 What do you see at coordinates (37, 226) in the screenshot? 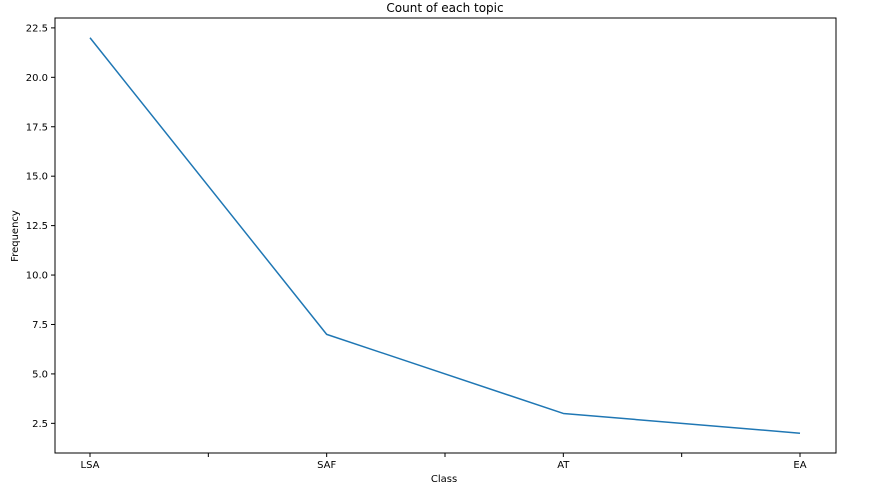
I see `y-tick-label: 12.5` at bounding box center [37, 226].